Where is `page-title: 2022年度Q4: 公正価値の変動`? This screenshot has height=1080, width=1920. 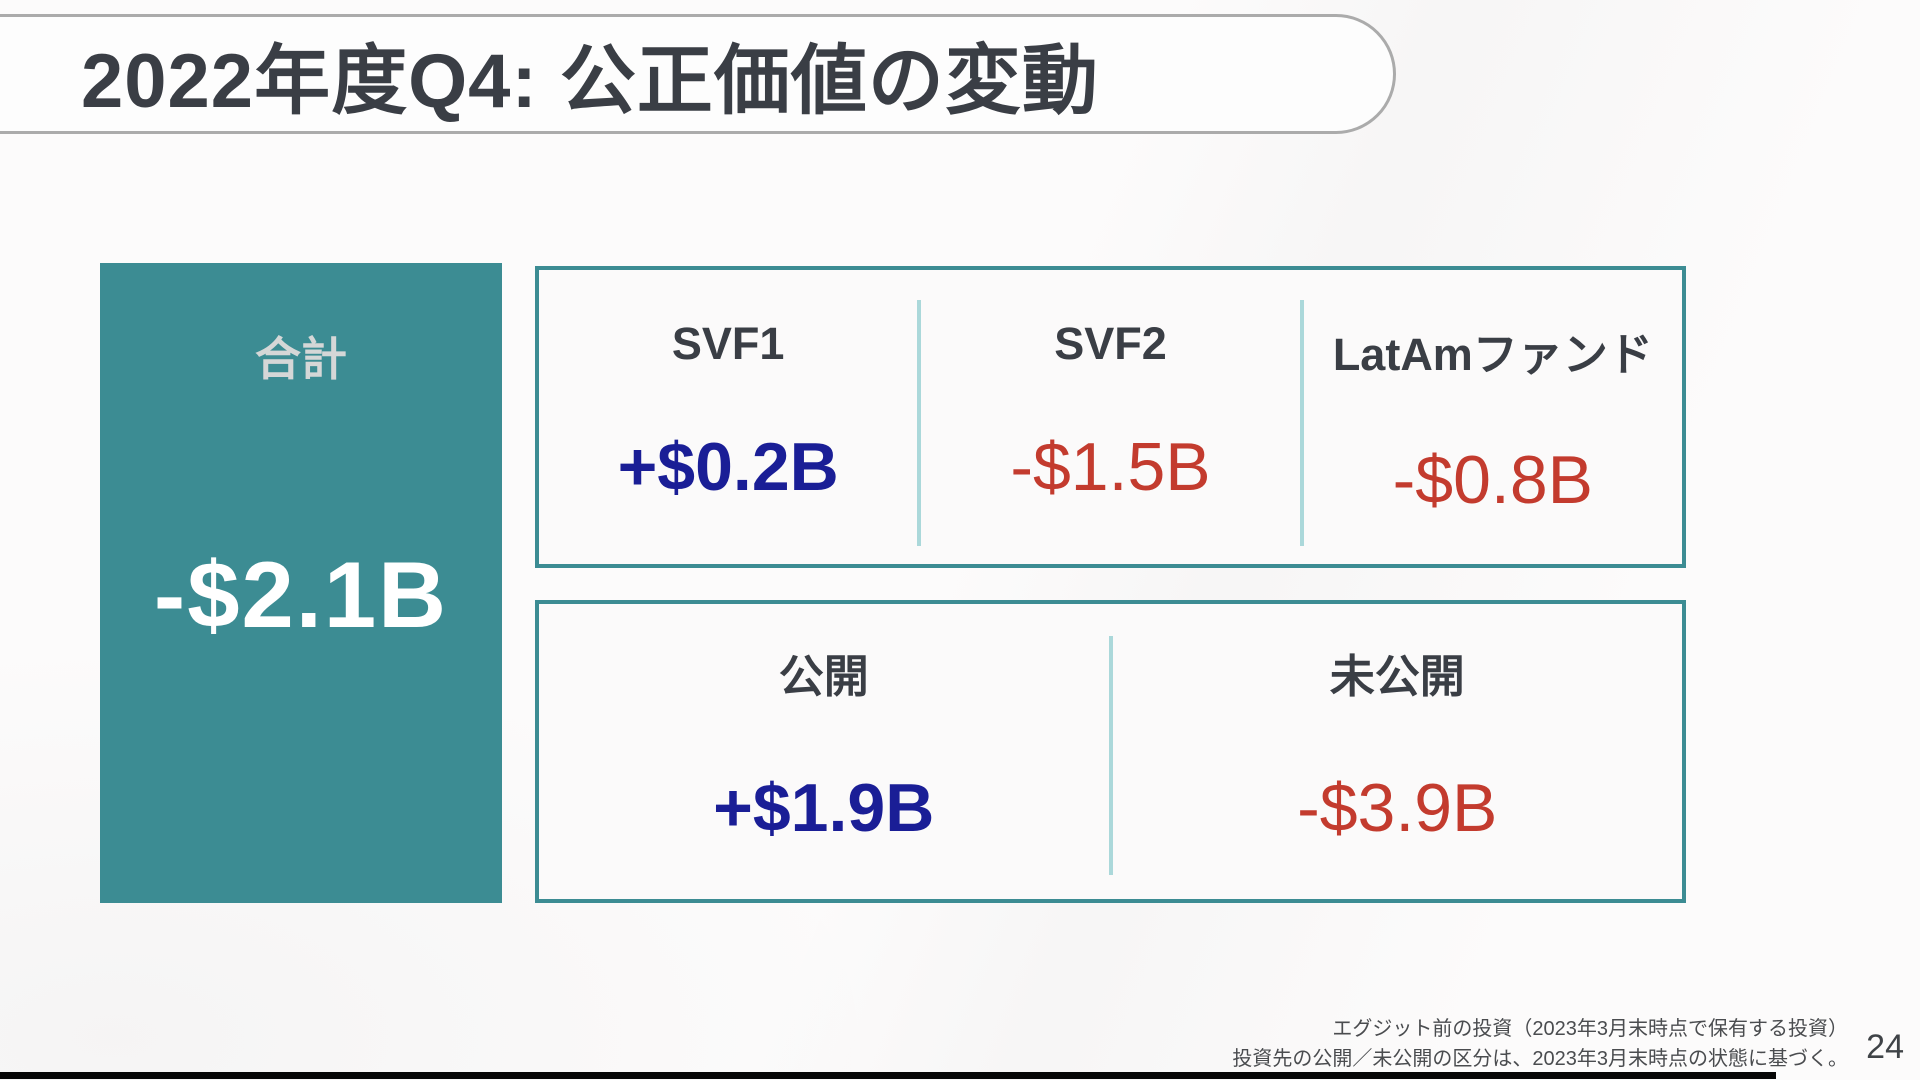
page-title: 2022年度Q4: 公正価値の変動 is located at coordinates (590, 81).